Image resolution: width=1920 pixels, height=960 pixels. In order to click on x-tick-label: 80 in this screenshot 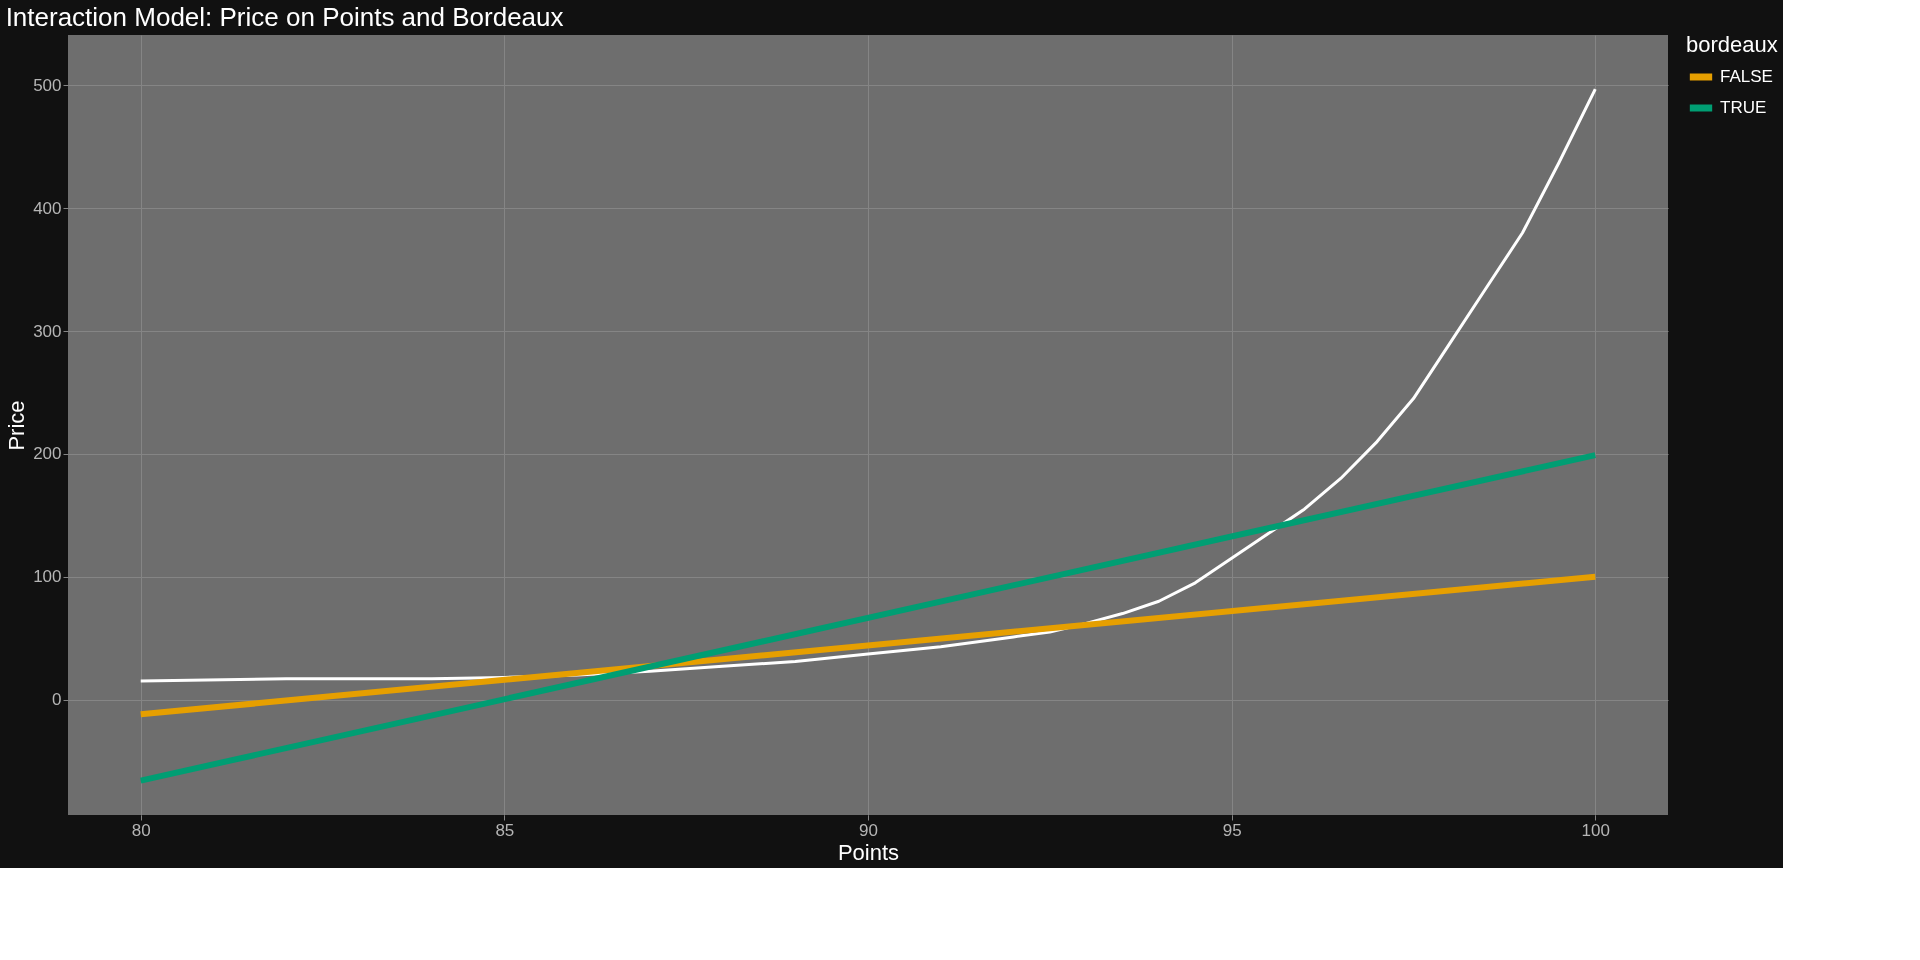, I will do `click(141, 830)`.